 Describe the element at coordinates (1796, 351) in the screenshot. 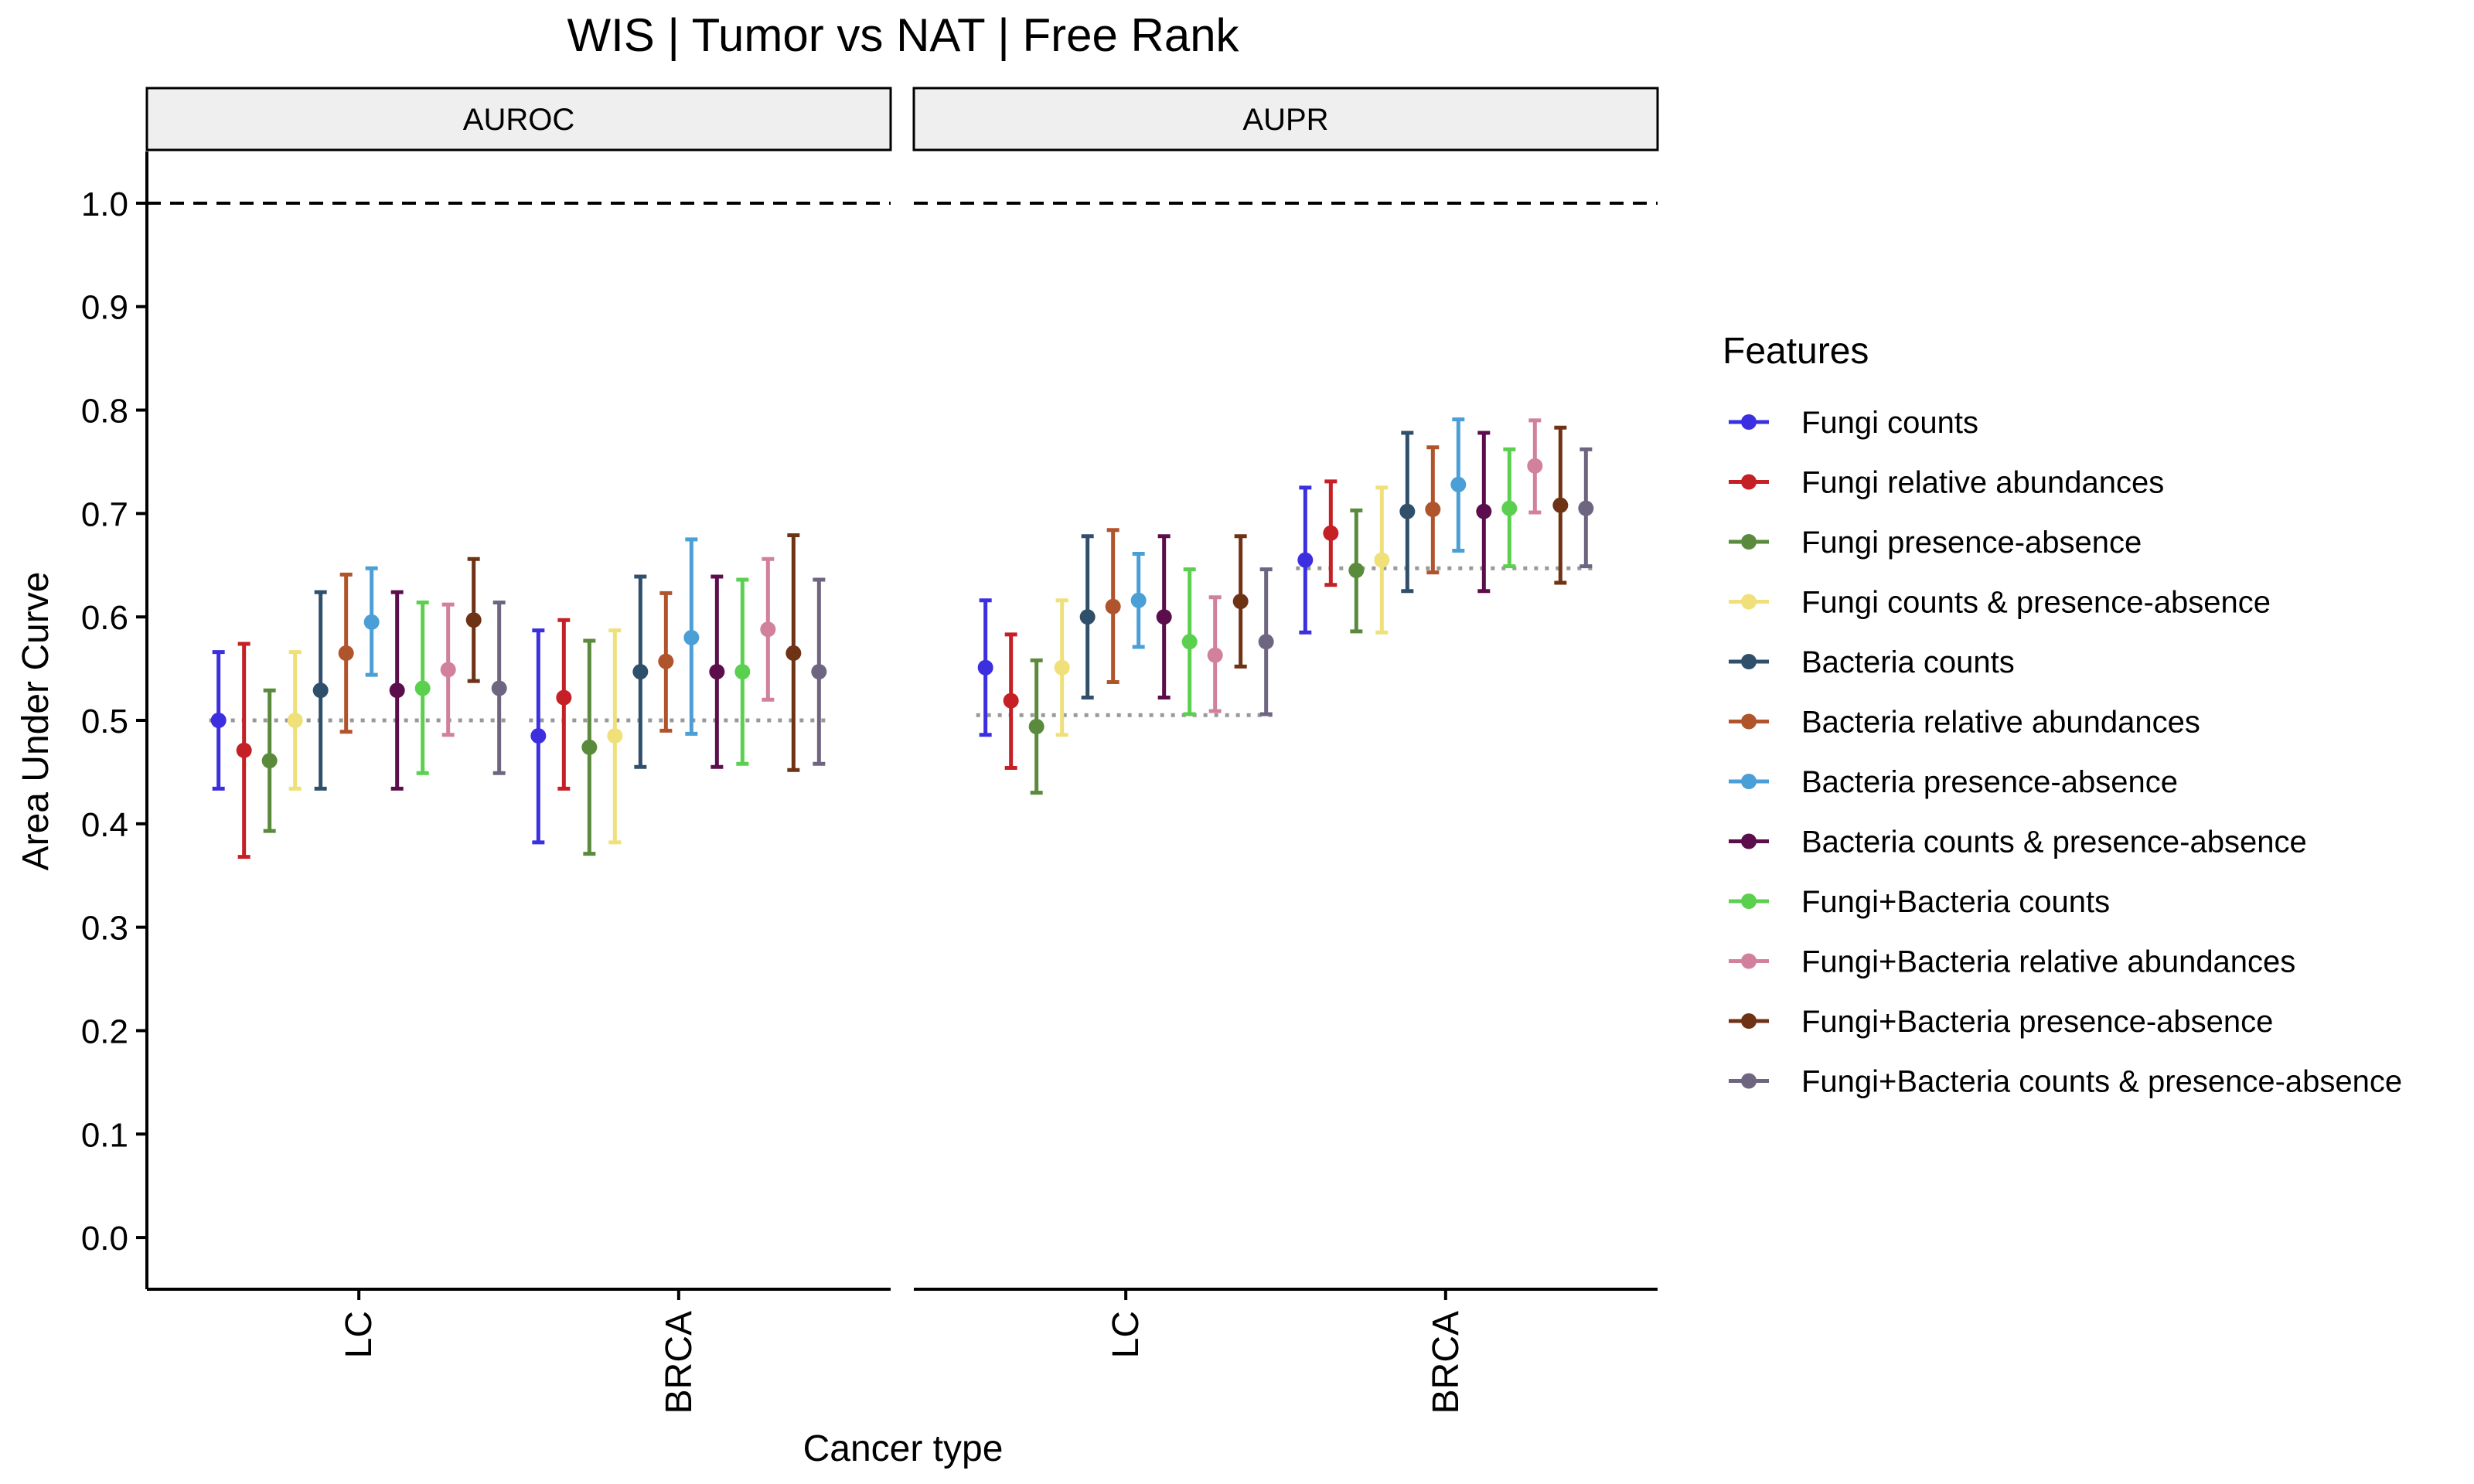

I see `legend-title: Features` at that location.